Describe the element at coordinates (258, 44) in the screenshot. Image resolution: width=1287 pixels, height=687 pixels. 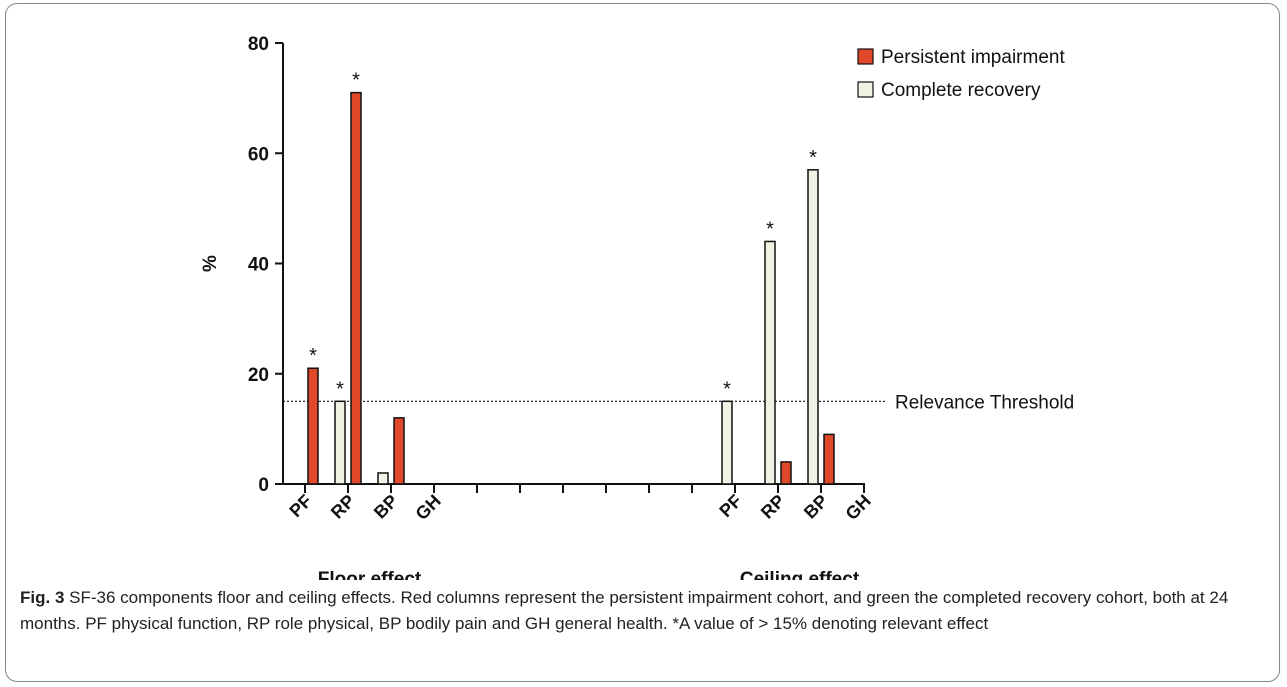
I see `y-tick-label: 80` at that location.